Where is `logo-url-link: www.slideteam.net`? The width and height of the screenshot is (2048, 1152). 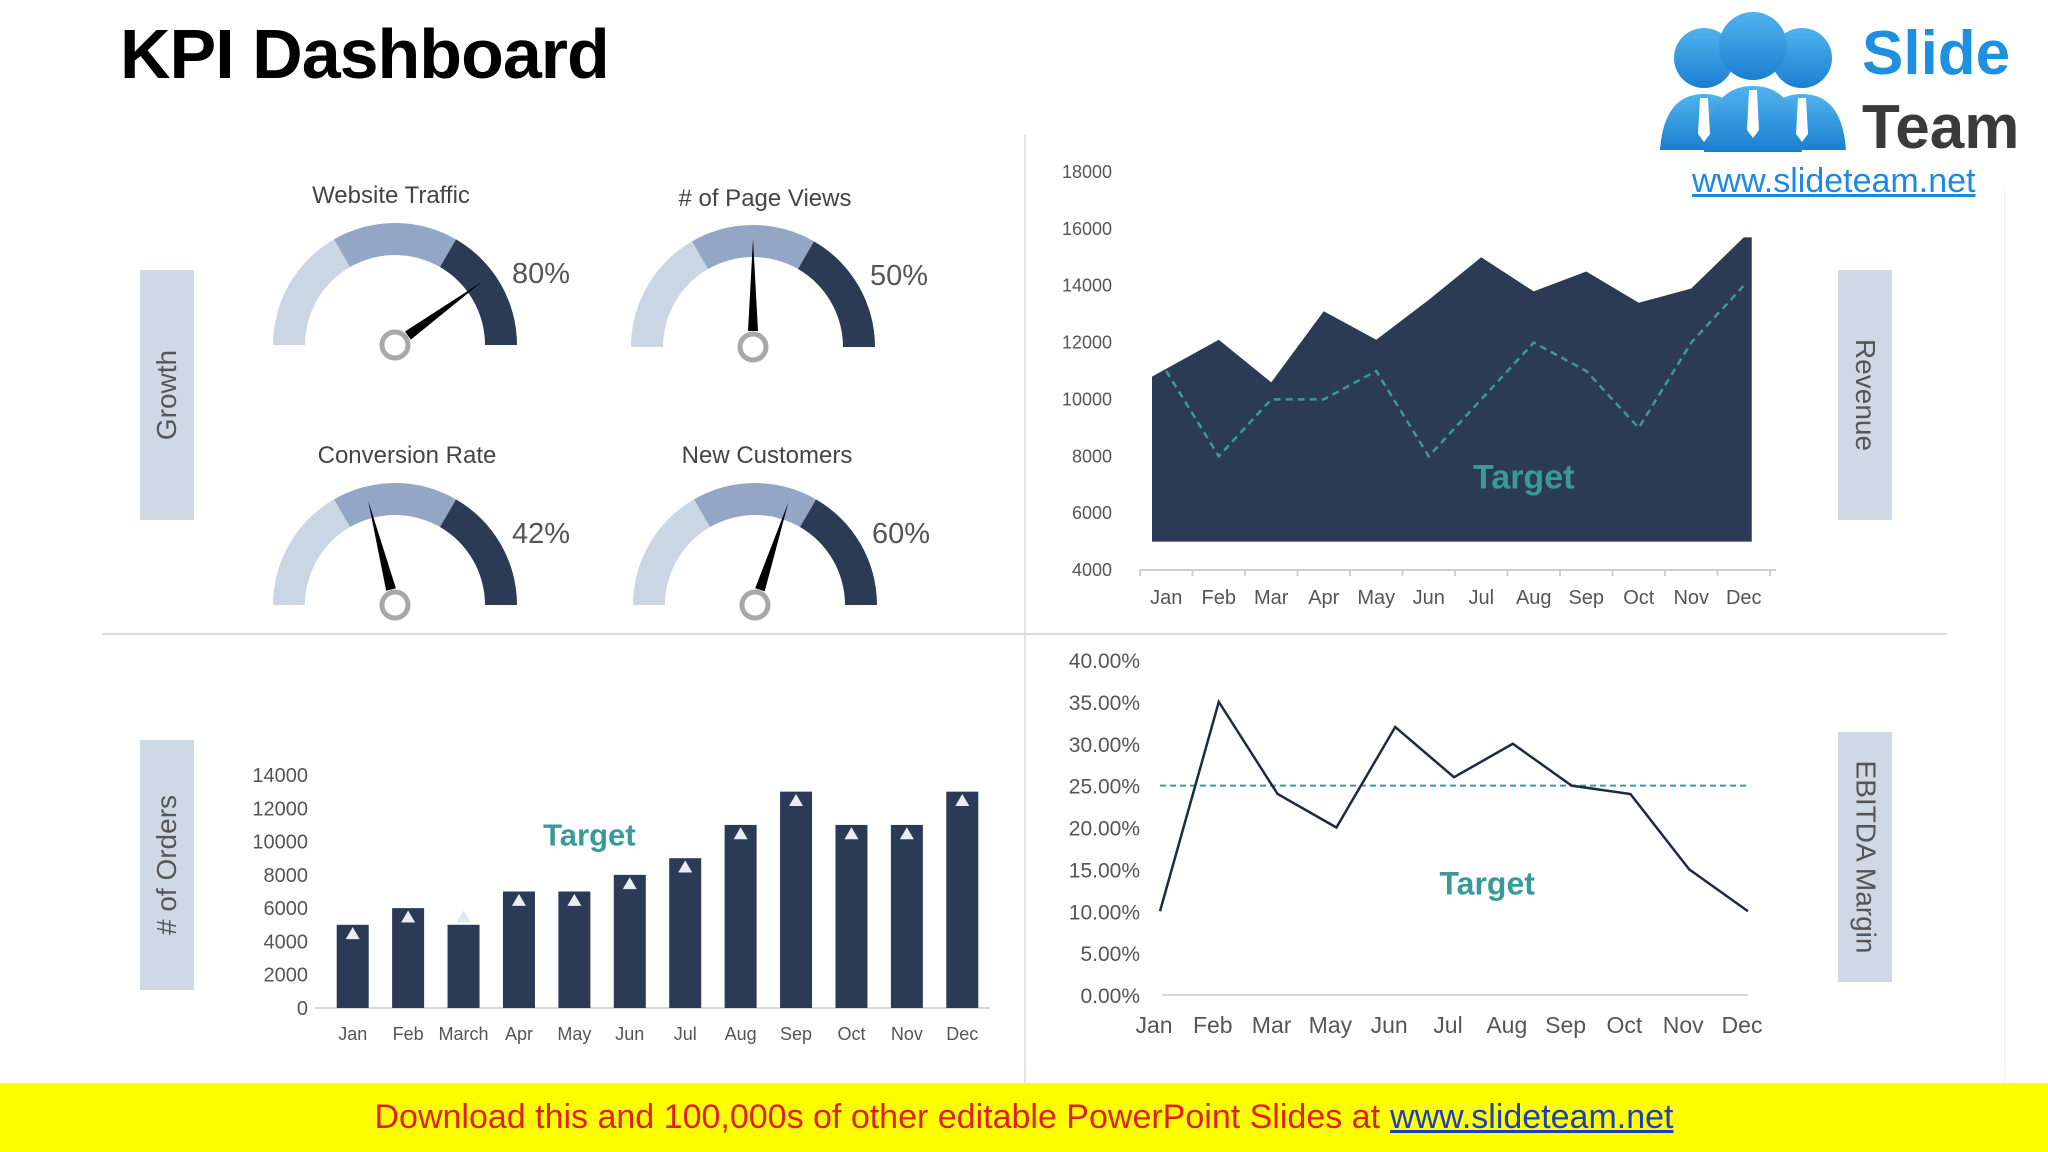 logo-url-link: www.slideteam.net is located at coordinates (1834, 181).